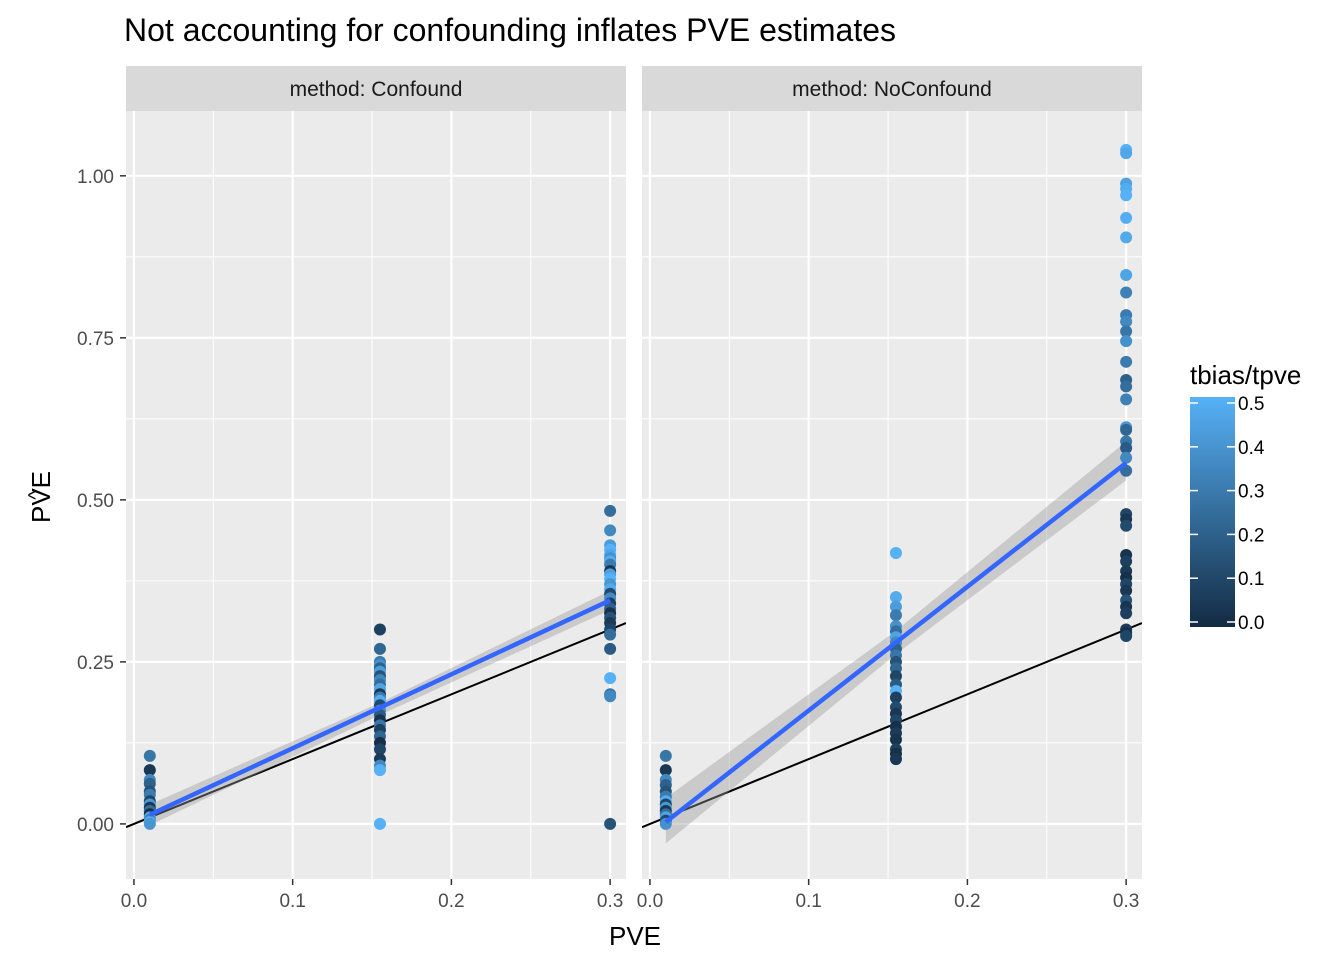  Describe the element at coordinates (1245, 375) in the screenshot. I see `legend-title: tbias/tpve` at that location.